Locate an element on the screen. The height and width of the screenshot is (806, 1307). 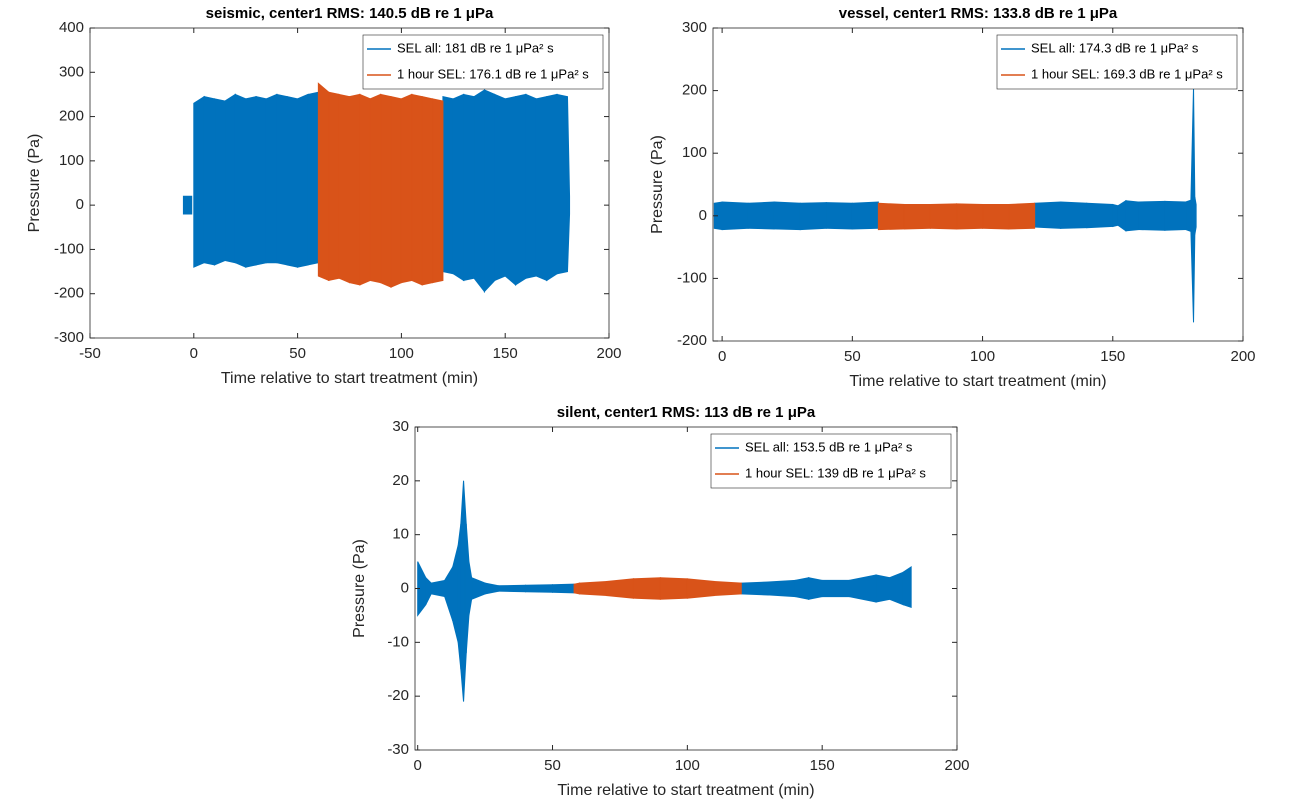
chart-title: silent, center1 RMS: 113 dB re 1 μPa is located at coordinates (686, 412).